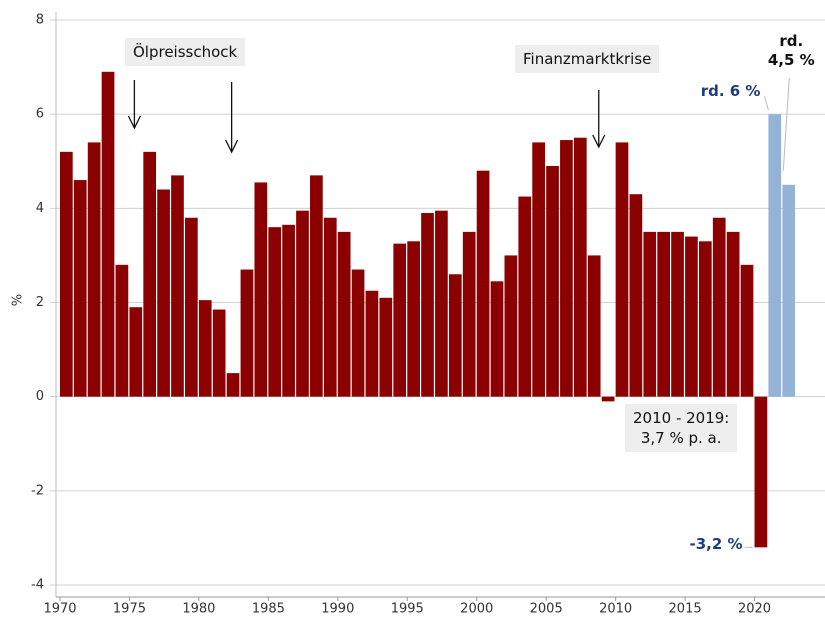  What do you see at coordinates (615, 609) in the screenshot?
I see `x-tick-label: 2010` at bounding box center [615, 609].